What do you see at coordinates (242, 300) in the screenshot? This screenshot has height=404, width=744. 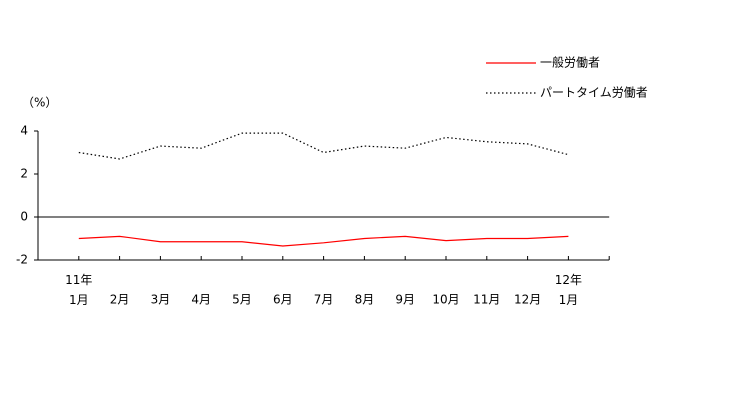 I see `x-tick-label: 5月` at bounding box center [242, 300].